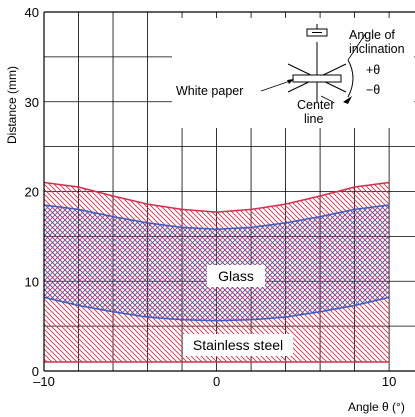  I want to click on line-text: line, so click(314, 119).